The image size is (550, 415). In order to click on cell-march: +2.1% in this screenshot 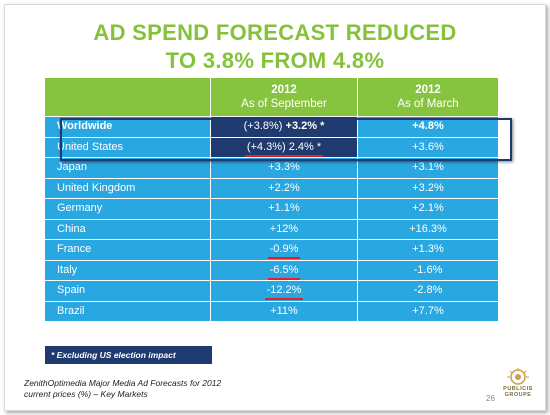, I will do `click(427, 209)`.